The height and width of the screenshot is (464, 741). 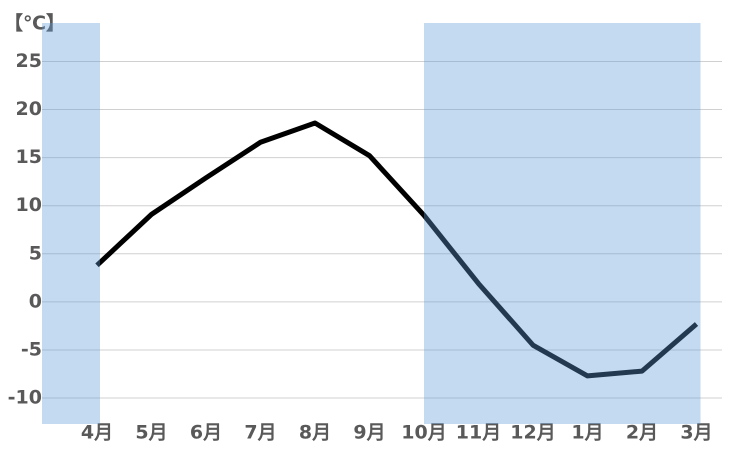 I want to click on x-tick-label: 11月, so click(x=478, y=433).